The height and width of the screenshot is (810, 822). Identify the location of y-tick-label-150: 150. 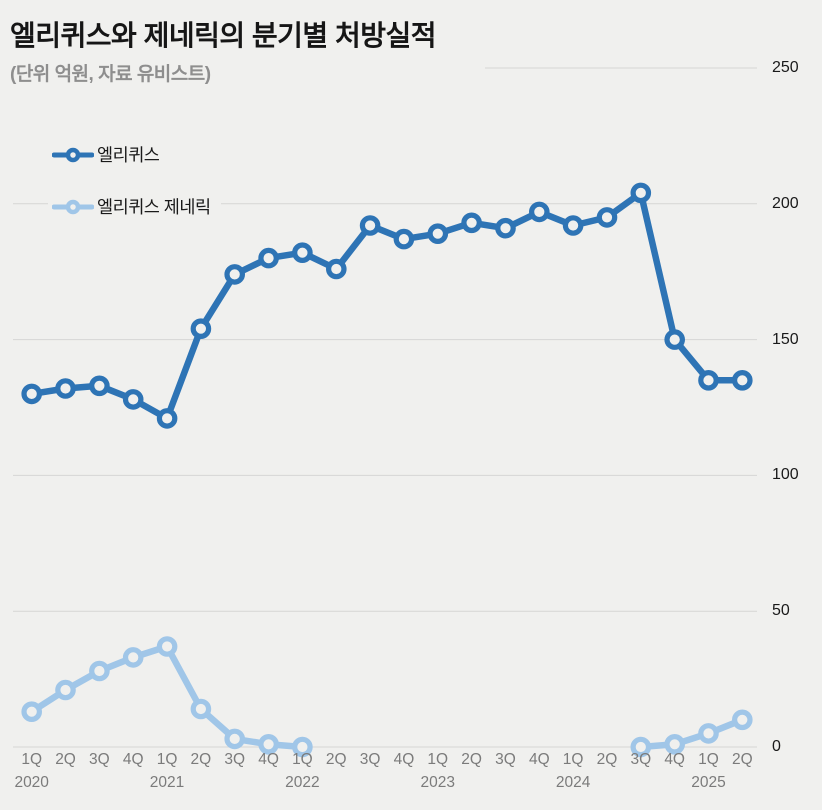
(785, 339).